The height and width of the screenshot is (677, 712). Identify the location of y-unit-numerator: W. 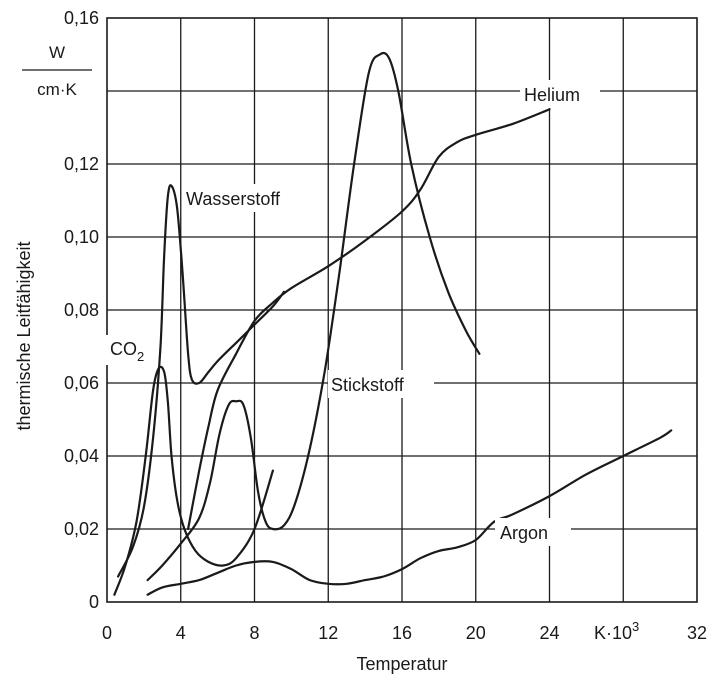
(57, 52).